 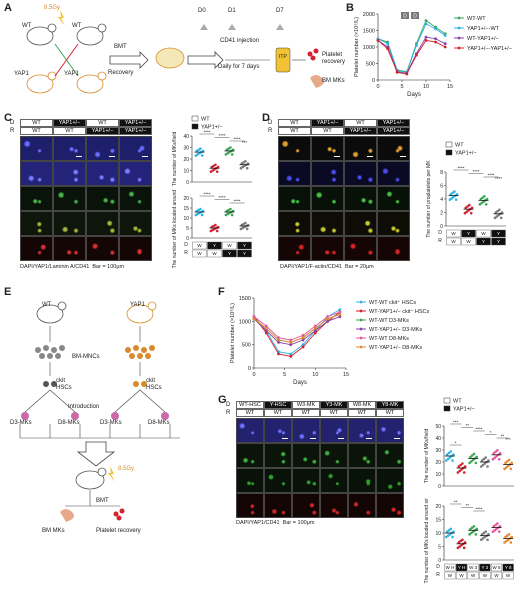 What do you see at coordinates (405, 15) in the screenshot?
I see `day-marker-box` at bounding box center [405, 15].